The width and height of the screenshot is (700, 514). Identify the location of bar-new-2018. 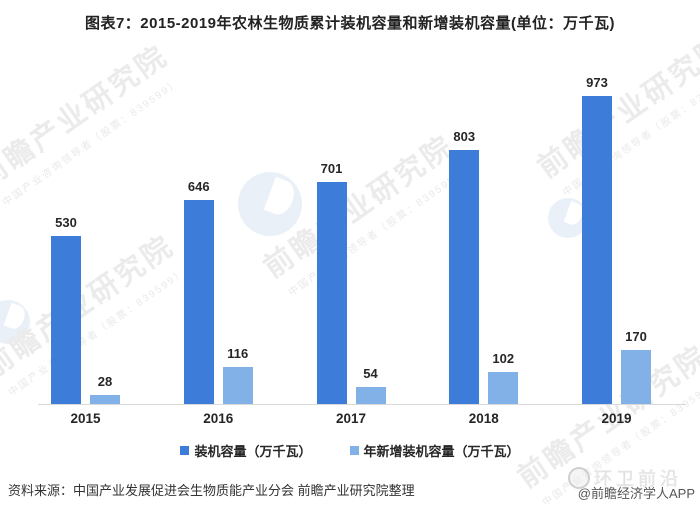
(503, 388).